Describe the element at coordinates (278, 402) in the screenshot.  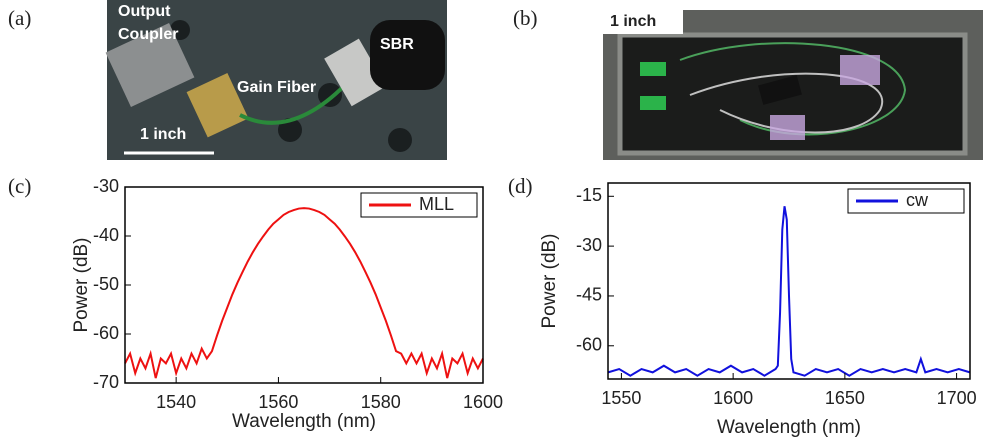
I see `x-tick-label: 1560` at that location.